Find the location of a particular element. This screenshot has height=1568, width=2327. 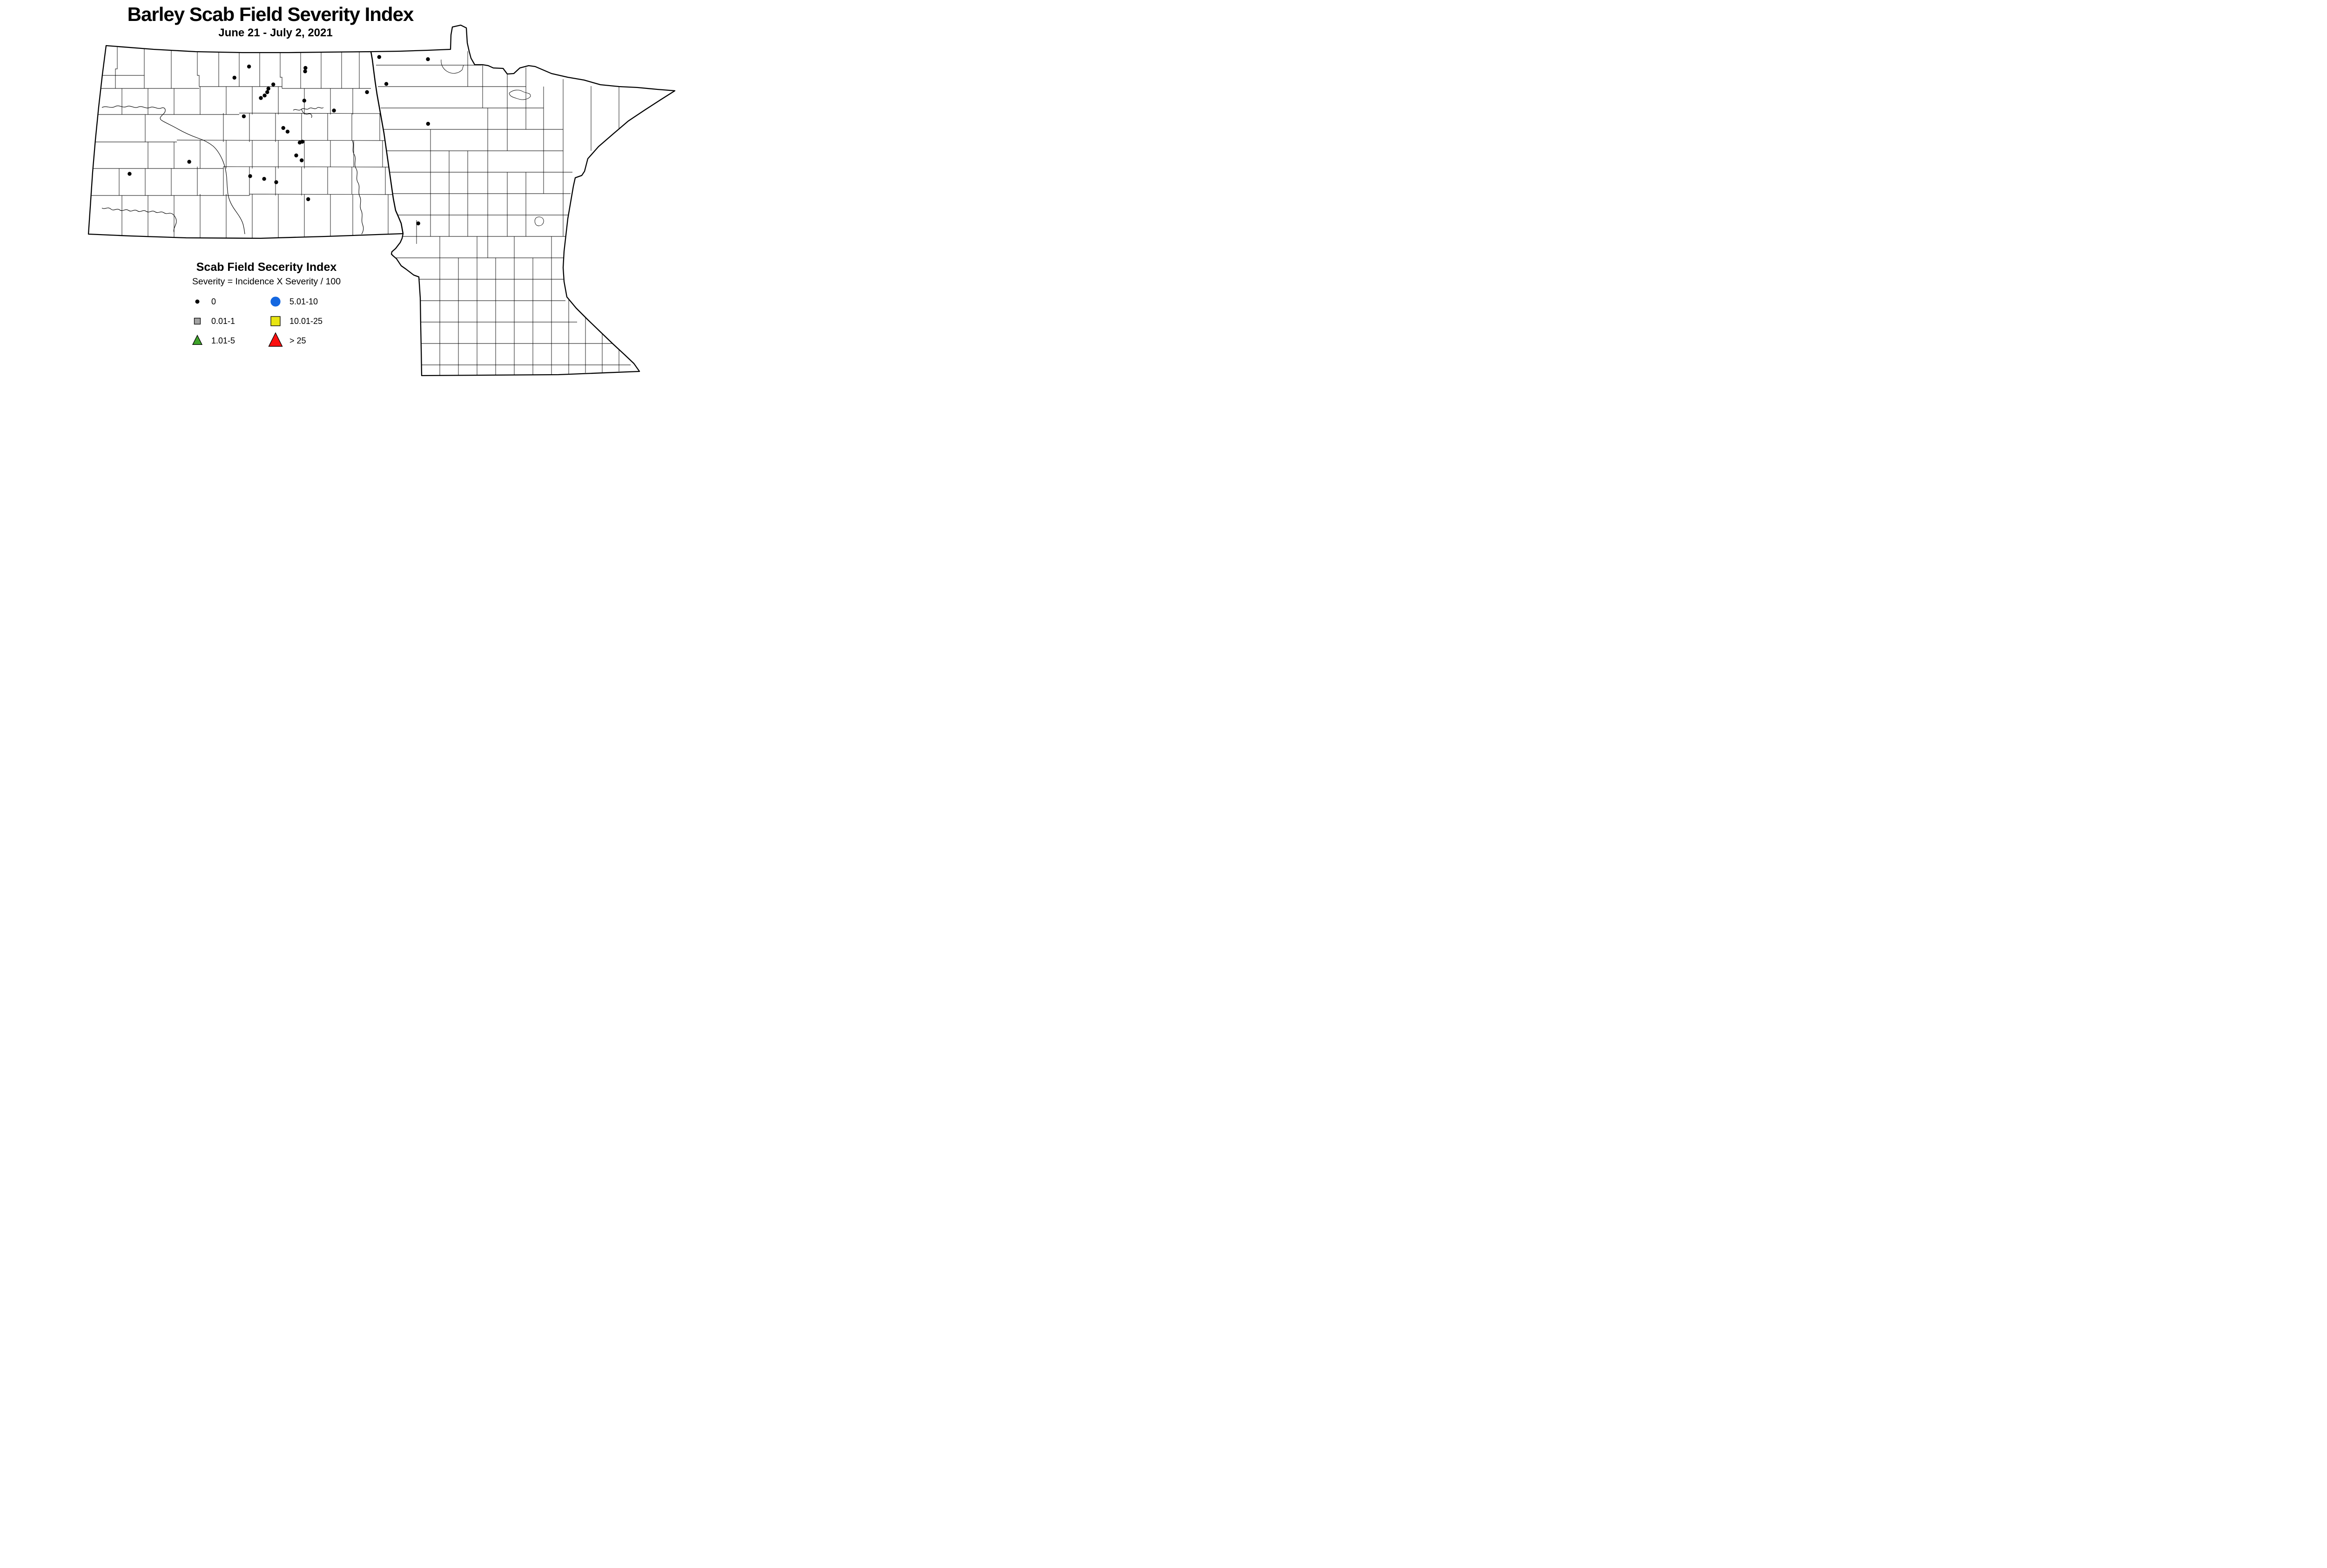

legend-item-1-01-5: 1.01-5 is located at coordinates (228, 340).